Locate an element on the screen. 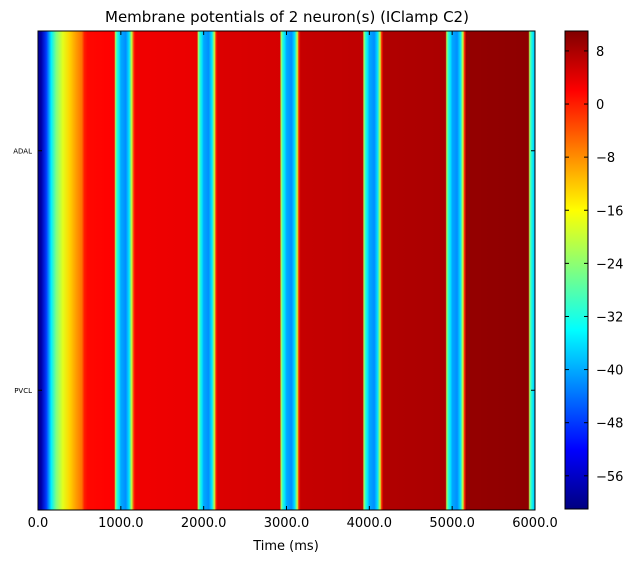 This screenshot has height=561, width=634. x-tick-label: 5000.0 is located at coordinates (452, 523).